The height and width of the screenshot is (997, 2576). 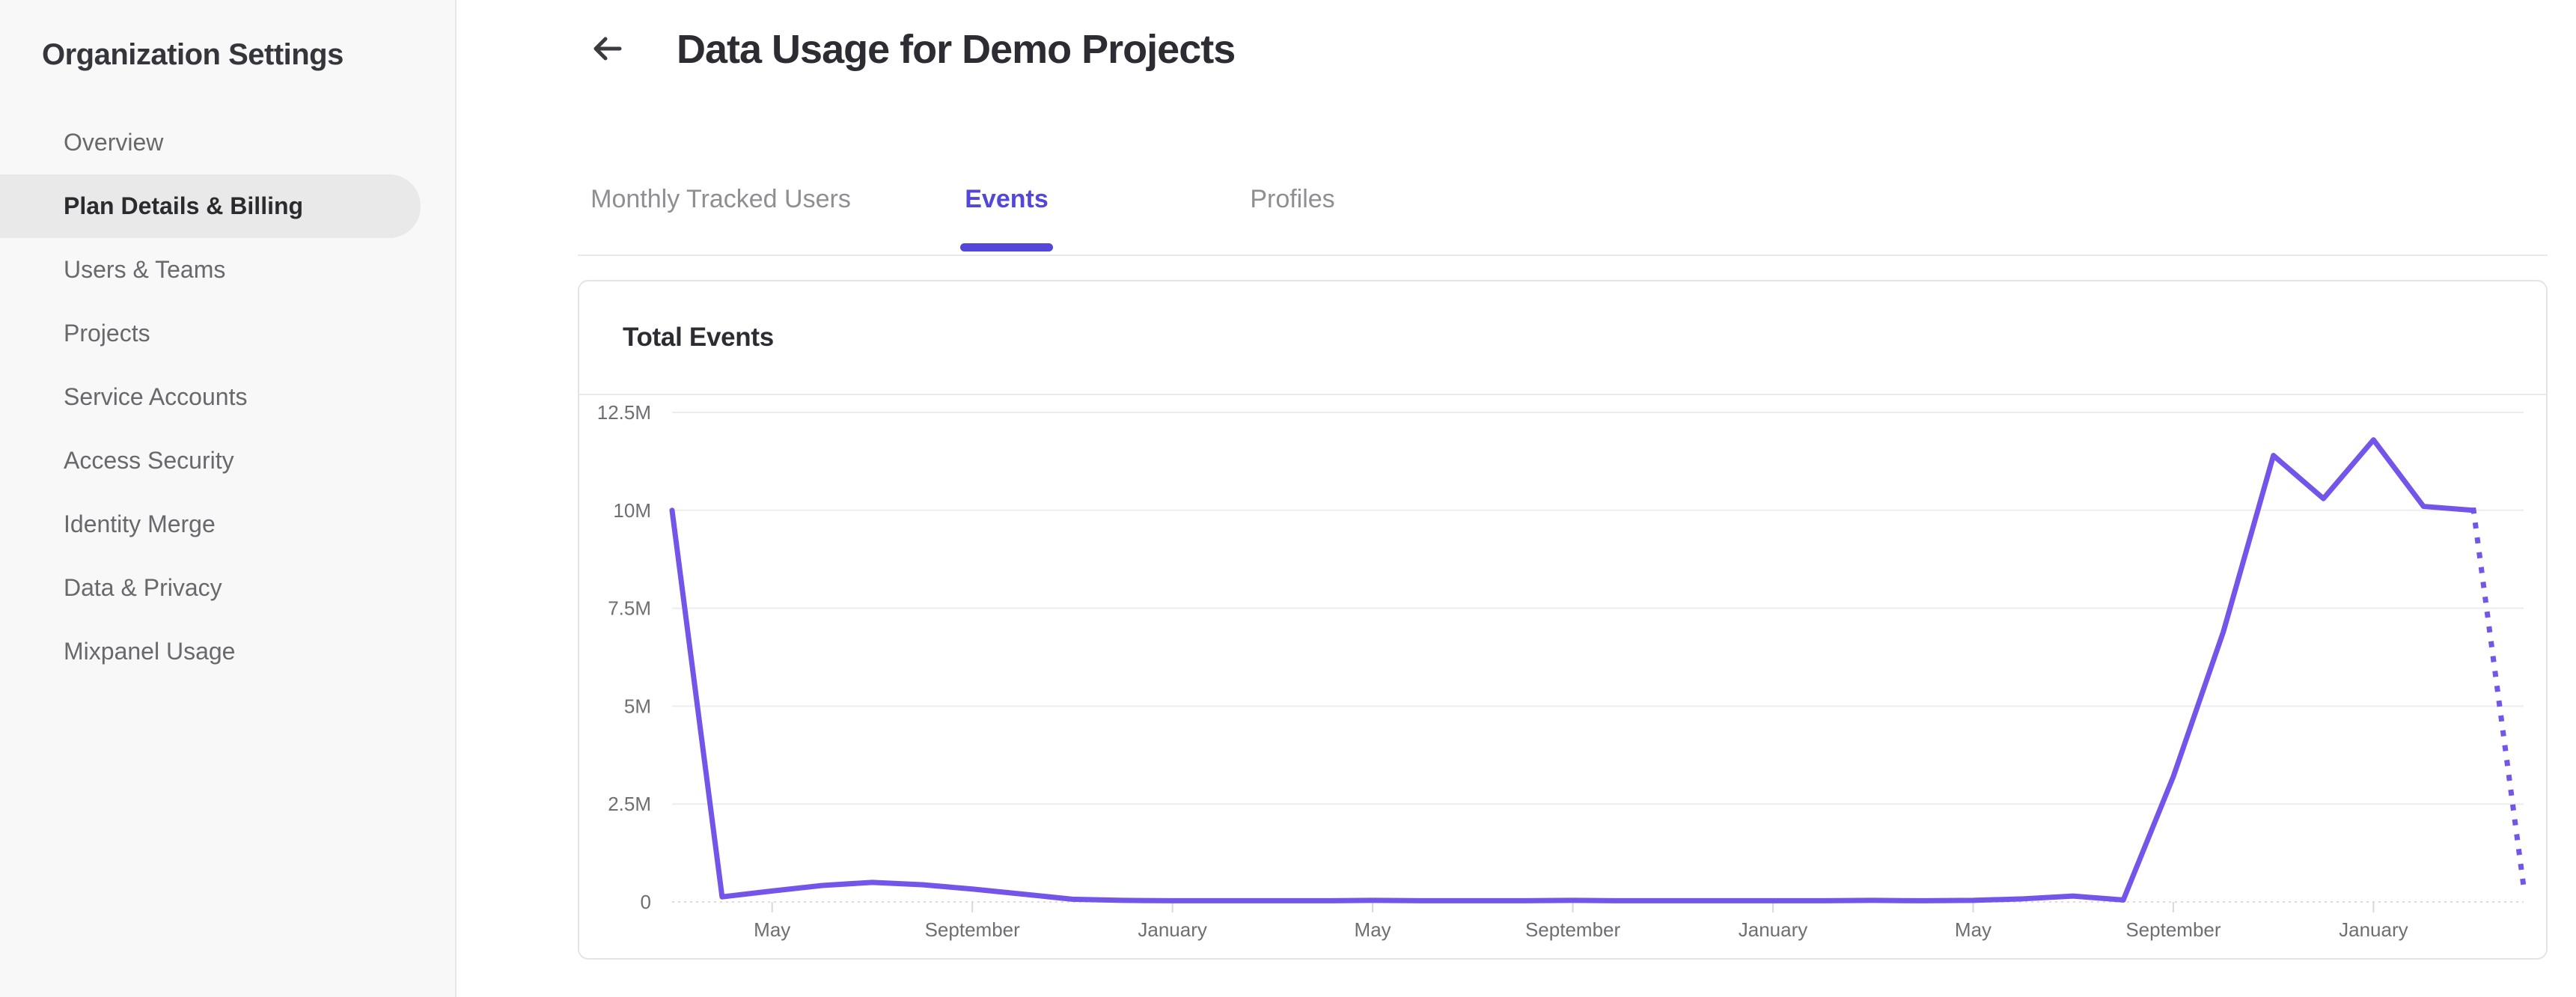 I want to click on y-axis-label: 12.5M, so click(x=624, y=412).